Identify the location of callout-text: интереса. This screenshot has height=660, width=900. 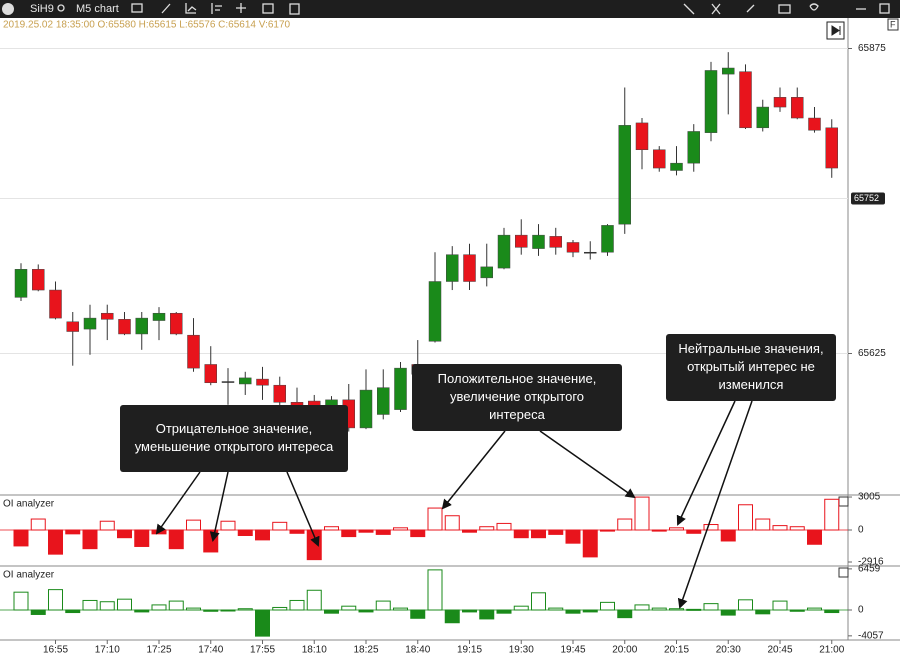
(517, 414).